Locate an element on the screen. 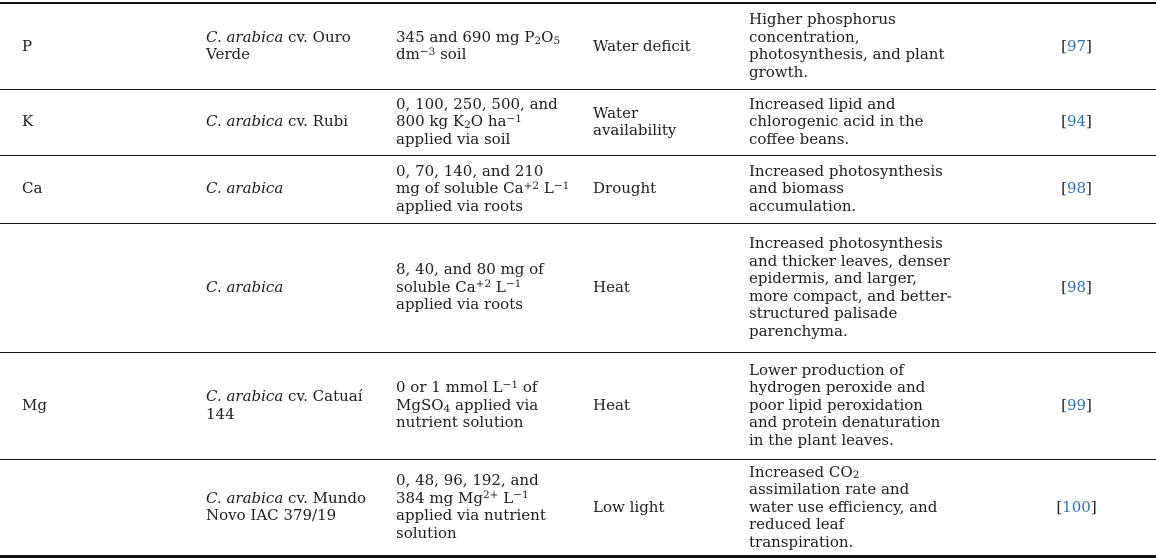  citation-link: 97 is located at coordinates (1076, 45).